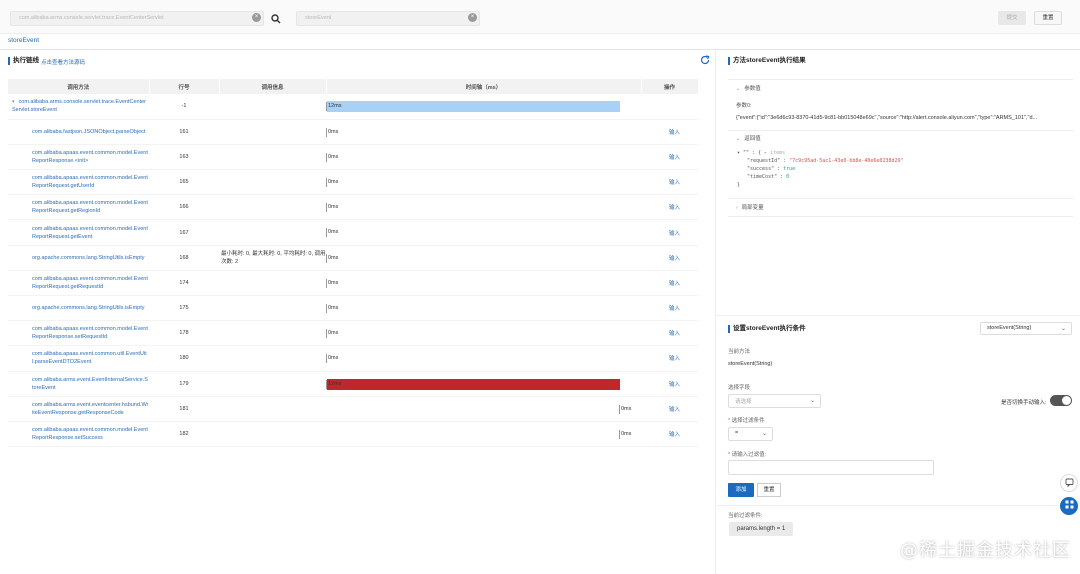 This screenshot has height=574, width=1080. What do you see at coordinates (23, 61) in the screenshot?
I see `trace-title: 执行链线` at bounding box center [23, 61].